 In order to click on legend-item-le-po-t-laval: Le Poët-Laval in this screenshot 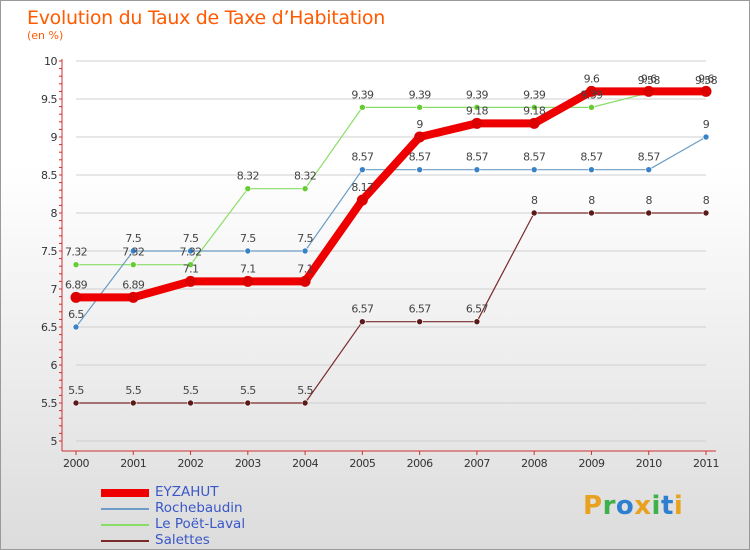, I will do `click(201, 525)`.